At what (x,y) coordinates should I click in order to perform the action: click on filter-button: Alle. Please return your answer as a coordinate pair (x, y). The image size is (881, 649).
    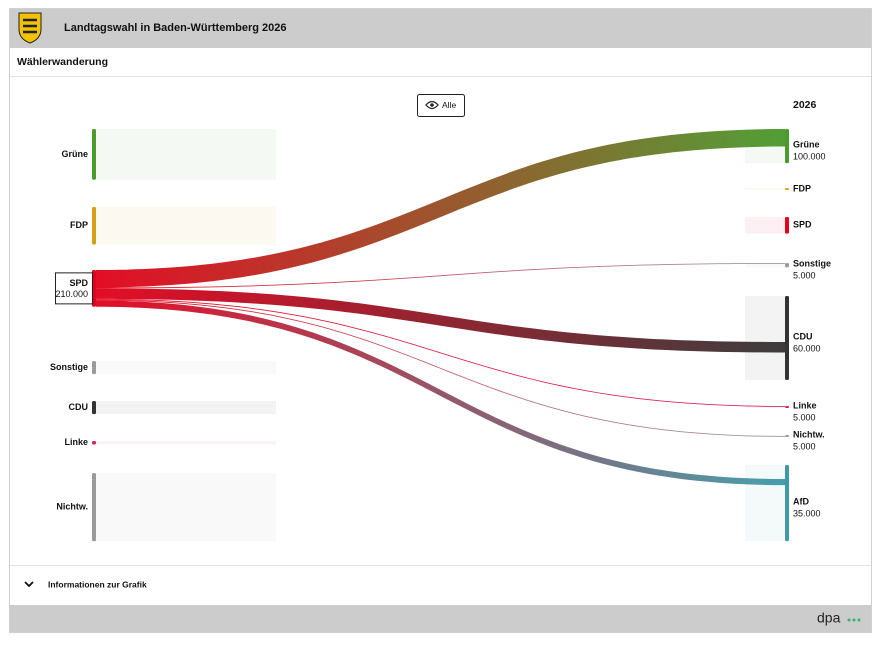
    Looking at the image, I should click on (441, 105).